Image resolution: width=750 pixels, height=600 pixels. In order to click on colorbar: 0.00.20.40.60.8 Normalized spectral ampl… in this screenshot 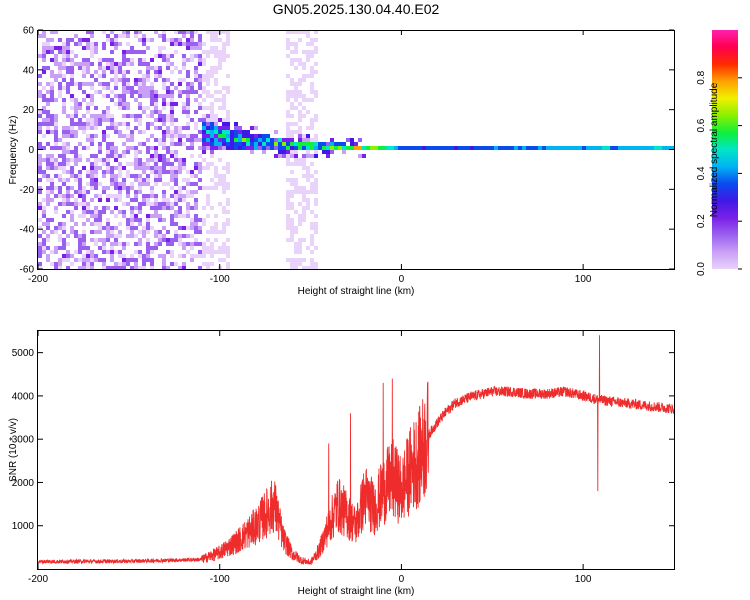, I will do `click(719, 153)`.